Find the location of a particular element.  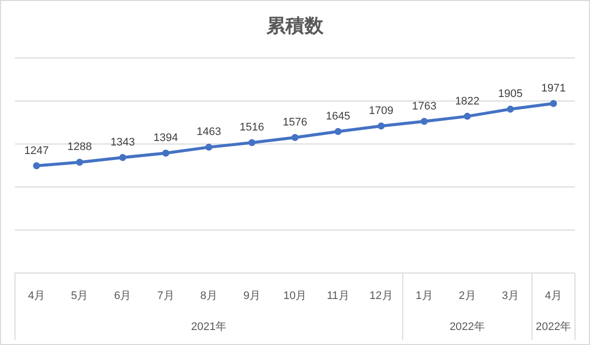

data-label: 1709 is located at coordinates (381, 111).